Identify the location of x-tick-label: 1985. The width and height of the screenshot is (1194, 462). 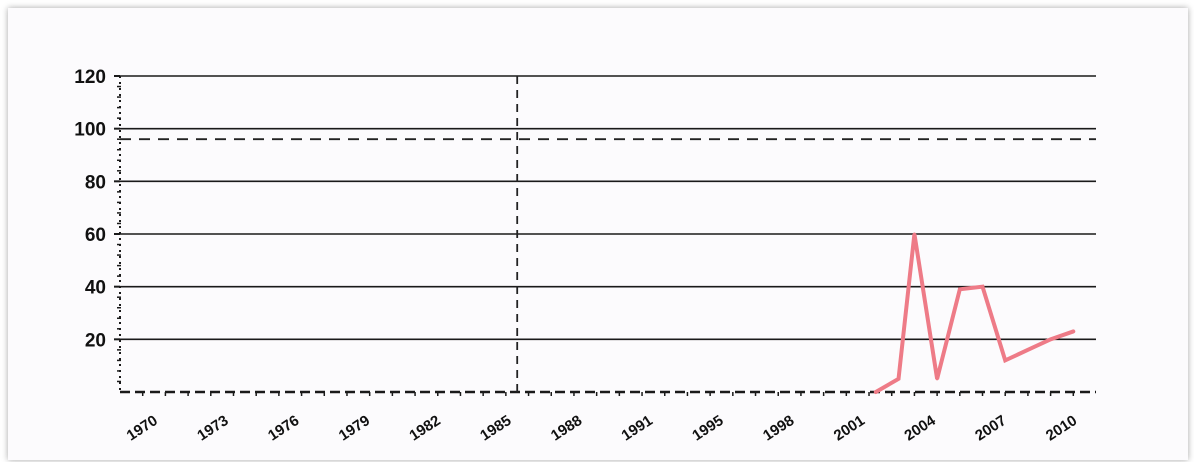
(495, 428).